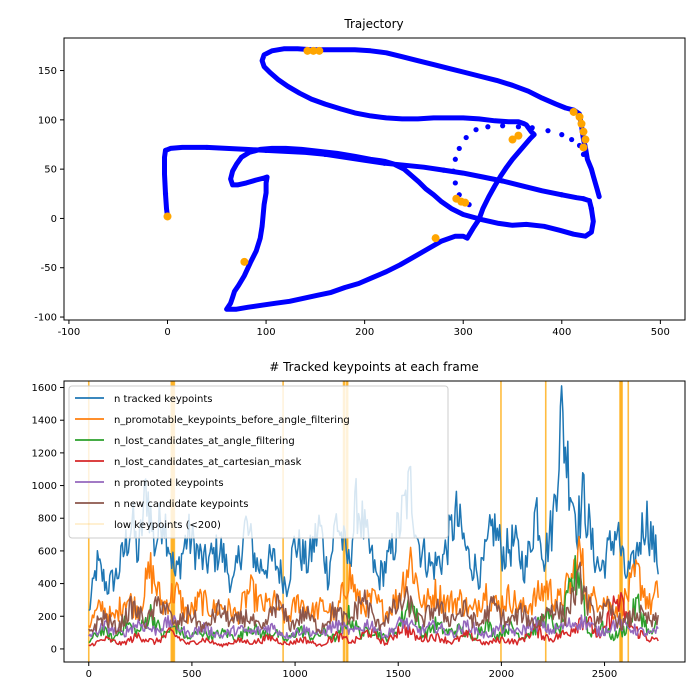 The image size is (700, 700). What do you see at coordinates (49, 268) in the screenshot?
I see `y-tick-label: -50` at bounding box center [49, 268].